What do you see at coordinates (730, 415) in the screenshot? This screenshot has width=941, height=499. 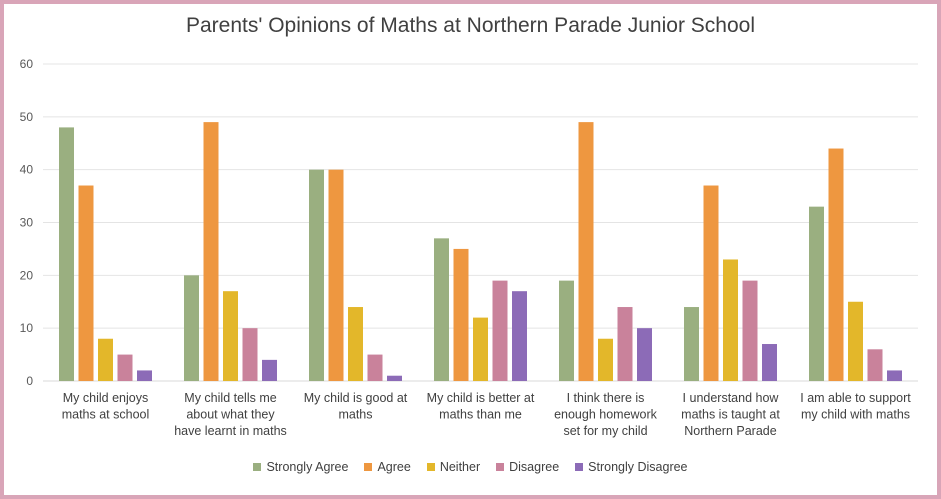 I see `x-tick-label: maths is taught at` at bounding box center [730, 415].